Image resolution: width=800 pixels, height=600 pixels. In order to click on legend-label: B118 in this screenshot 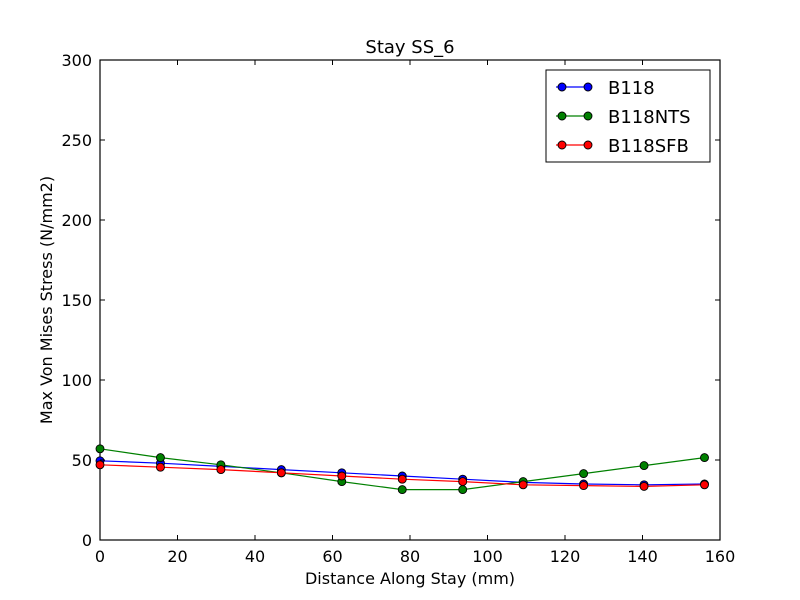, I will do `click(631, 88)`.